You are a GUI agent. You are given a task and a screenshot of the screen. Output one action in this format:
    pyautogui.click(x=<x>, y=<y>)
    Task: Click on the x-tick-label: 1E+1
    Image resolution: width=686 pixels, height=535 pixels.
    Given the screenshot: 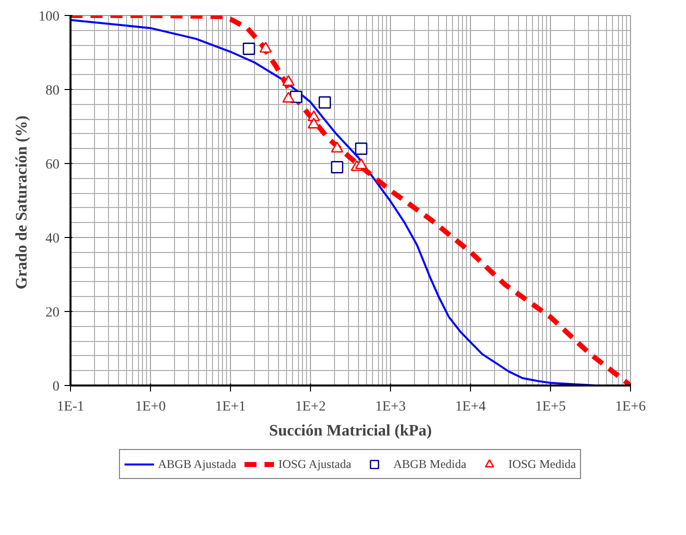 What is the action you would take?
    pyautogui.click(x=230, y=407)
    